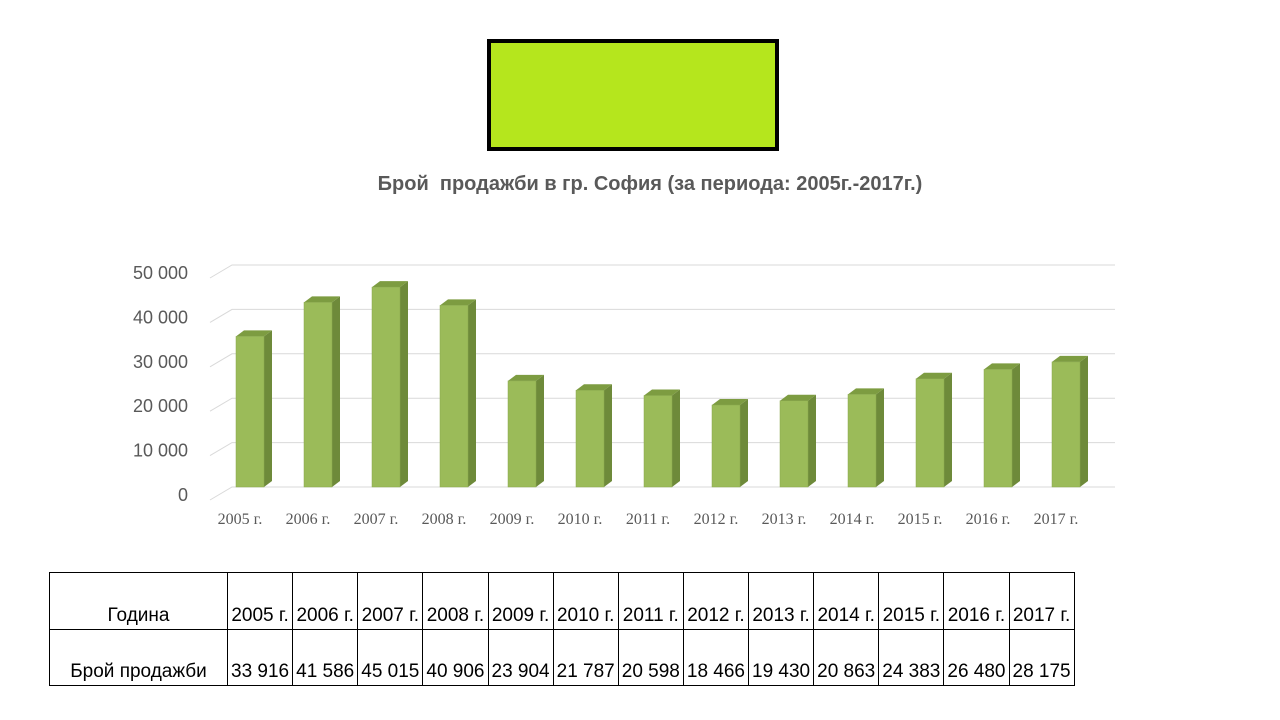  Describe the element at coordinates (376, 519) in the screenshot. I see `x-tick-label: 2007 г.` at that location.